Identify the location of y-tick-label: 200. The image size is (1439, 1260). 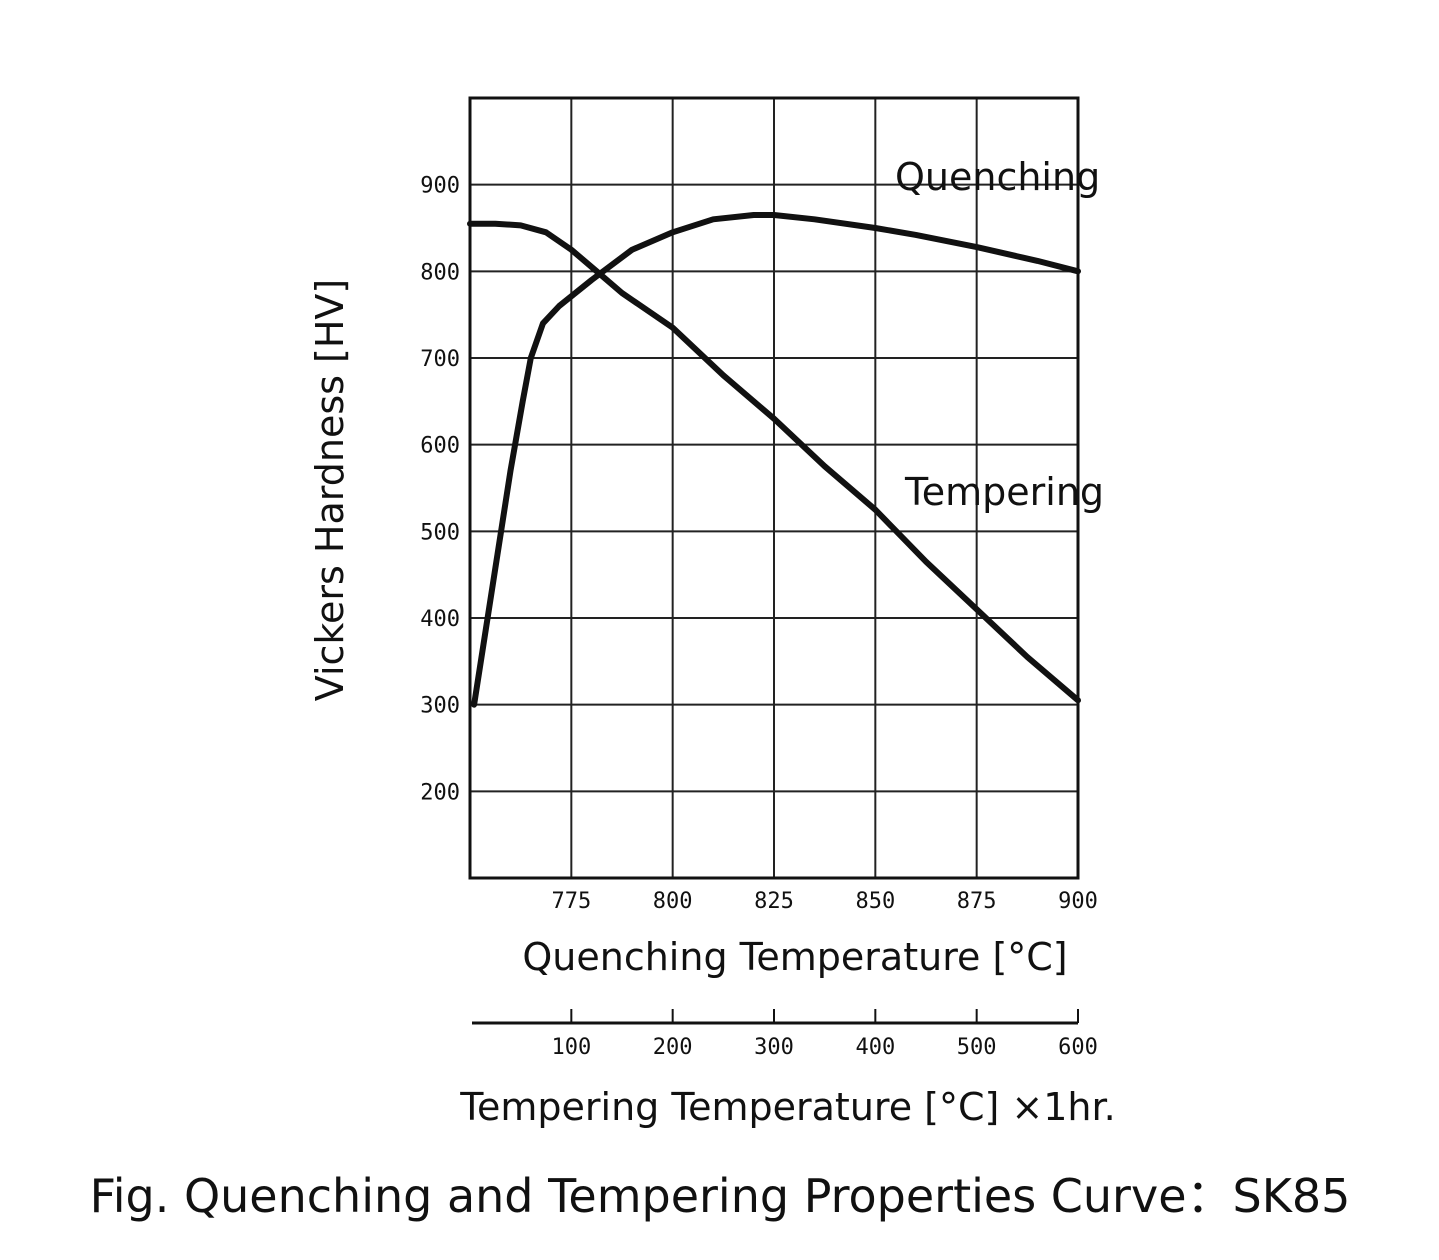
(440, 792).